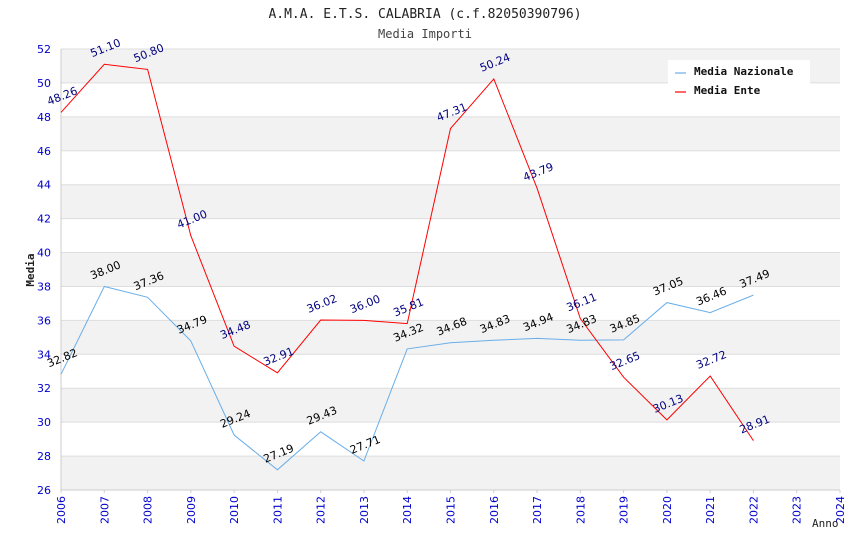 The image size is (850, 550). What do you see at coordinates (148, 510) in the screenshot?
I see `x-tick-label: 2008` at bounding box center [148, 510].